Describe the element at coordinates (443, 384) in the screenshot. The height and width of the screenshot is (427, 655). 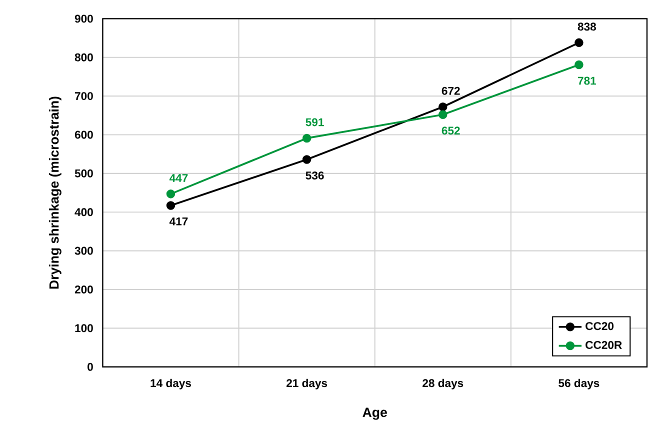
I see `x-tick-label: 28 days` at that location.